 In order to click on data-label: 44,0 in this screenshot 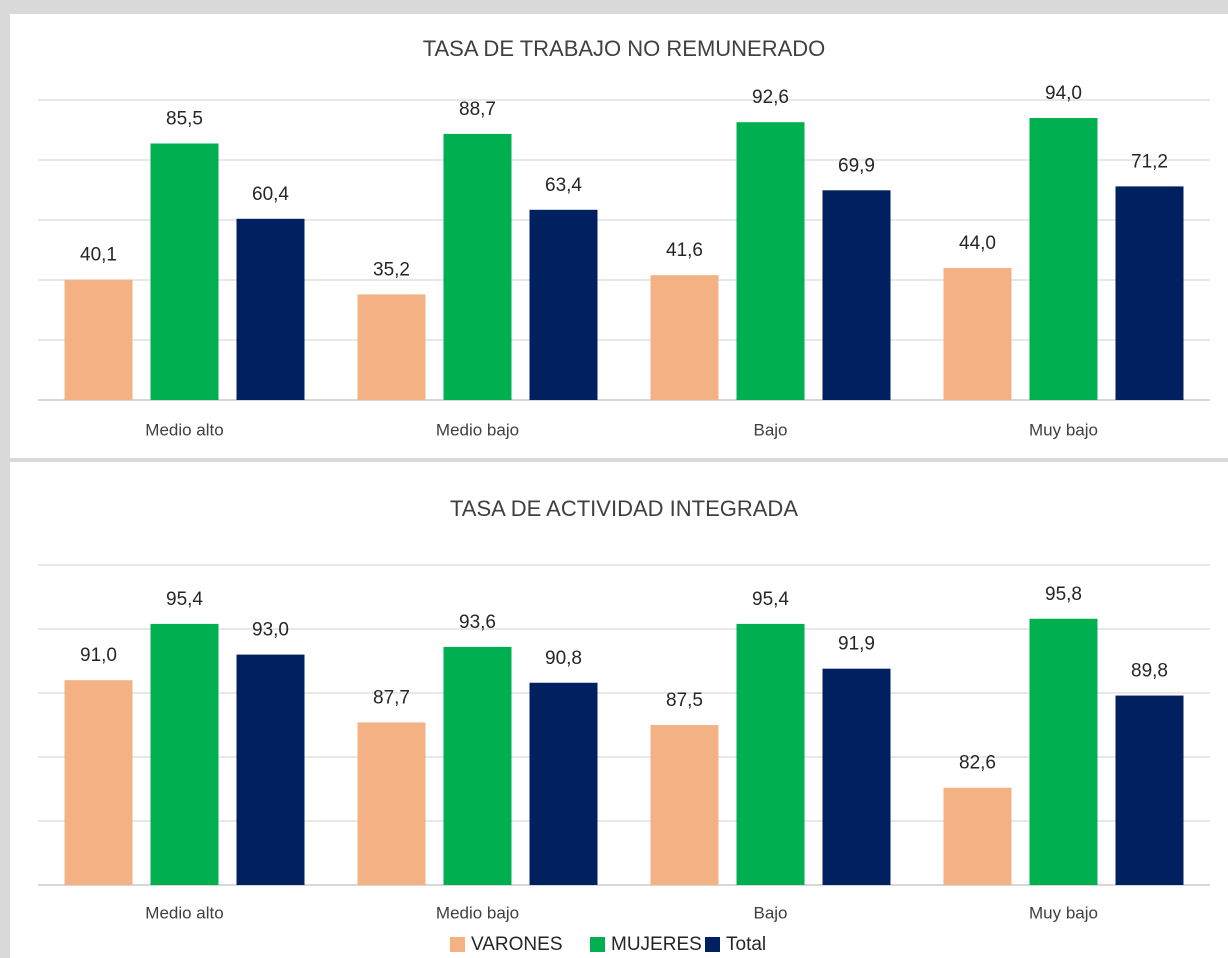, I will do `click(977, 243)`.